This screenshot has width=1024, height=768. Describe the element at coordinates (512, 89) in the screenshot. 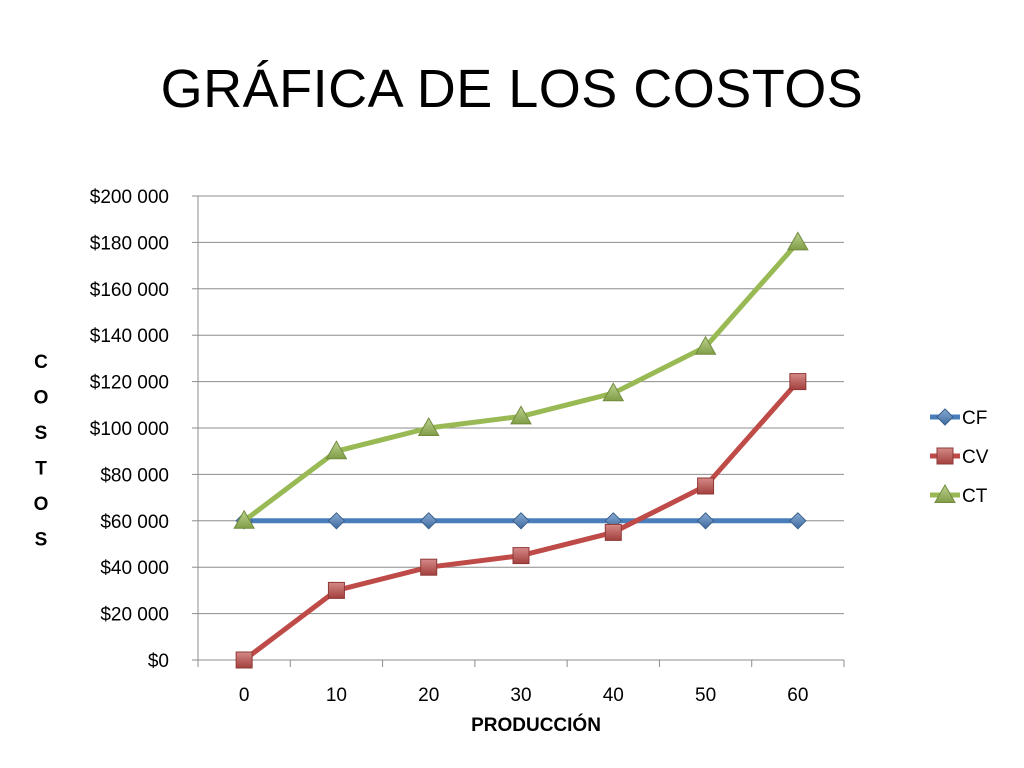

I see `slide-title: GRÁFICA DE LOS COSTOS` at that location.